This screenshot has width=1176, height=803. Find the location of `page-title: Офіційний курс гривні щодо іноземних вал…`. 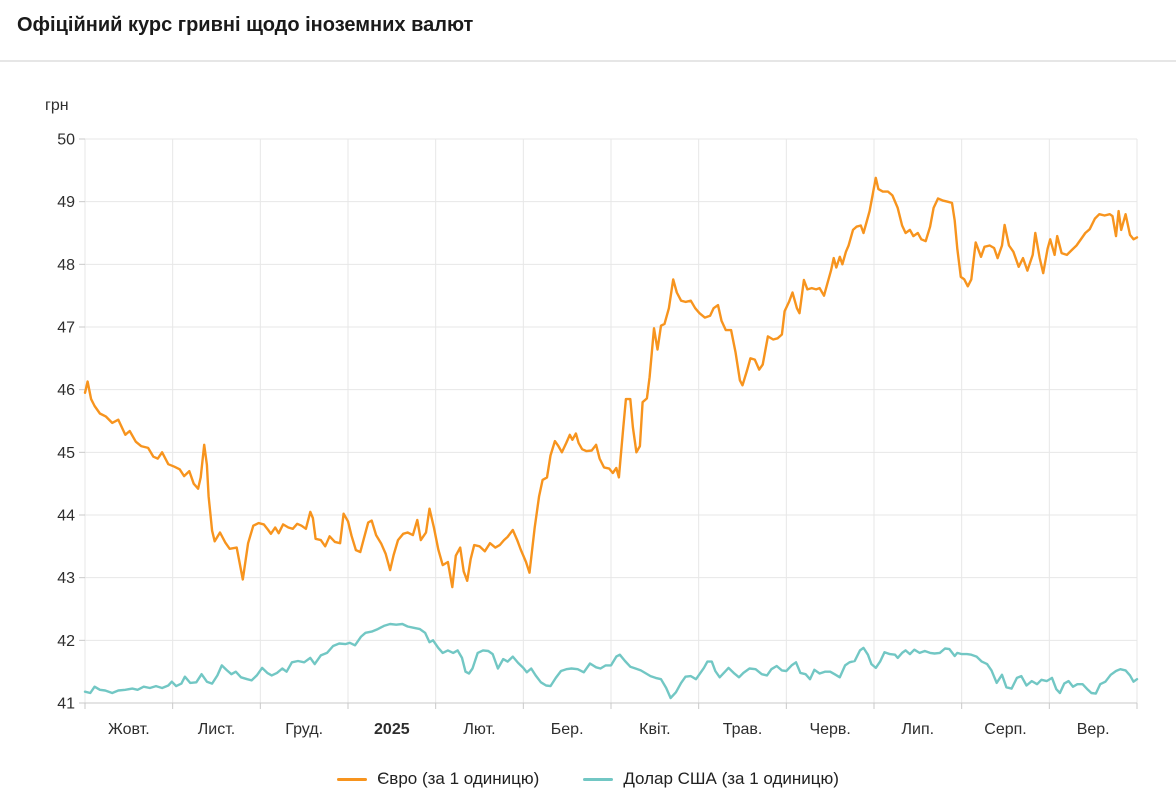

page-title: Офіційний курс гривні щодо іноземних вал… is located at coordinates (245, 25).